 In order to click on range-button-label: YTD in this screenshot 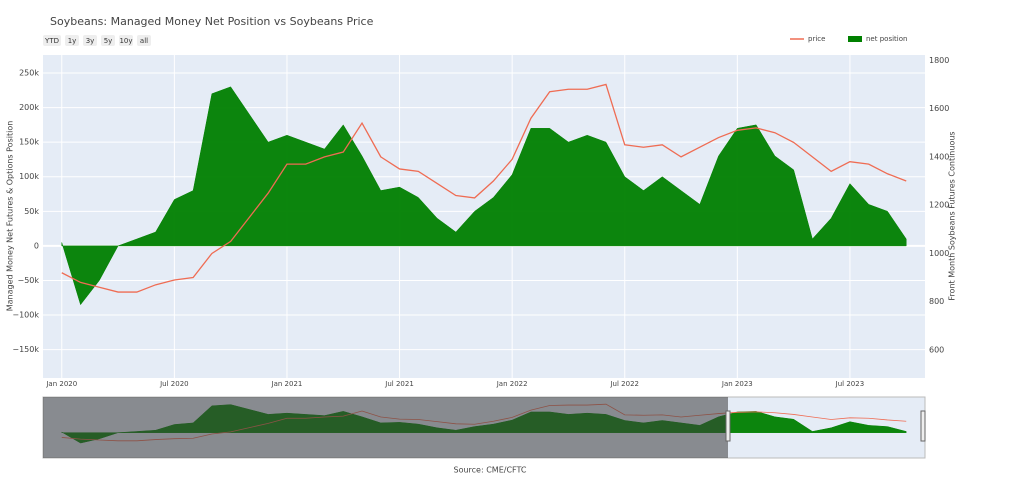, I will do `click(51, 41)`.